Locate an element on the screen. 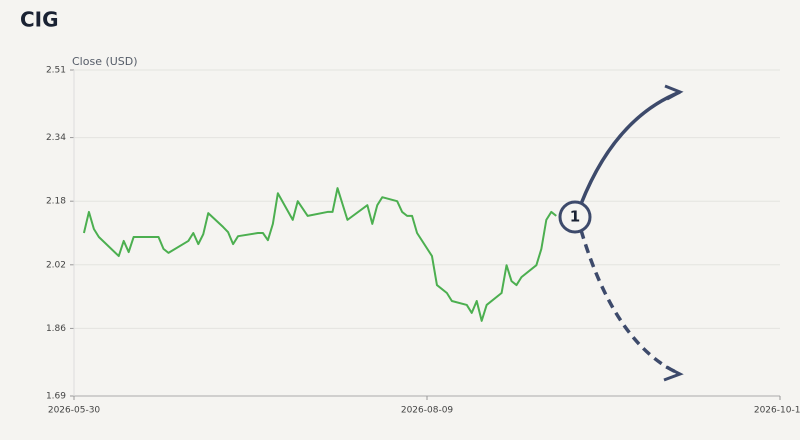 The image size is (800, 440). x-tick-label: 2026-08-09 is located at coordinates (427, 411).